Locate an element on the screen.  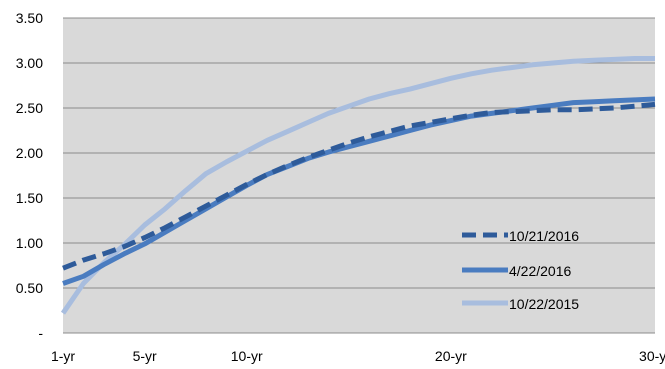
legend: 10/21/2016 4/22/2016 10/22/2015 is located at coordinates (520, 270).